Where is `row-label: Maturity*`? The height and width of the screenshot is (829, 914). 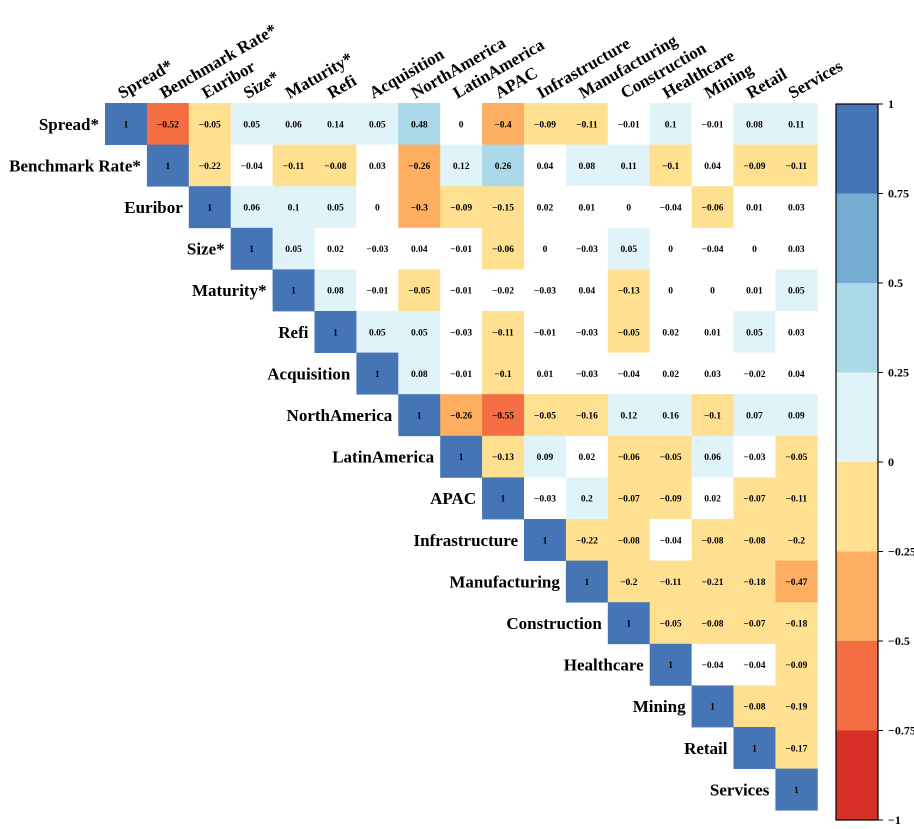 row-label: Maturity* is located at coordinates (229, 290).